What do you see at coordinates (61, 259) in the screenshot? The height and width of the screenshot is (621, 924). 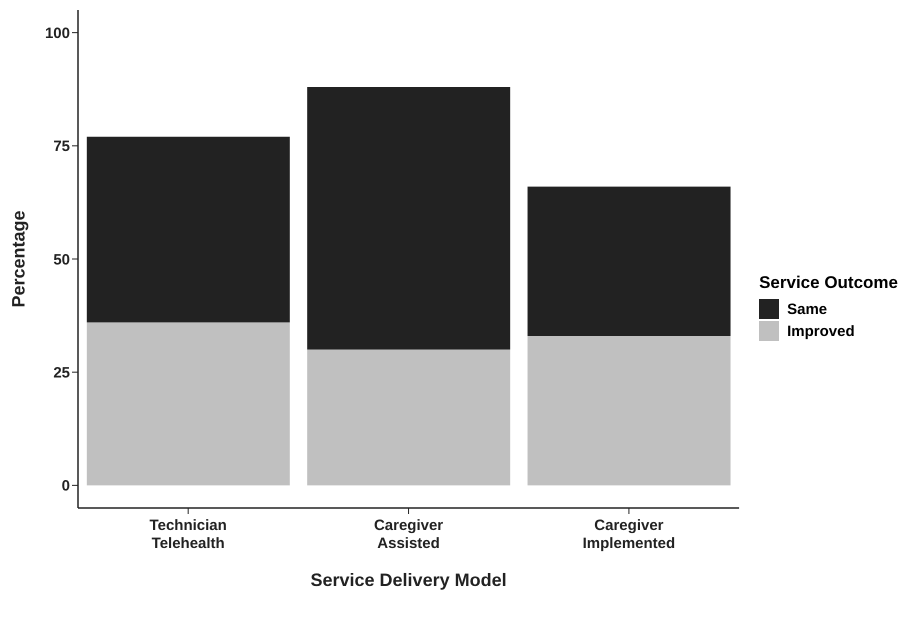 I see `y-tick-label: 50` at bounding box center [61, 259].